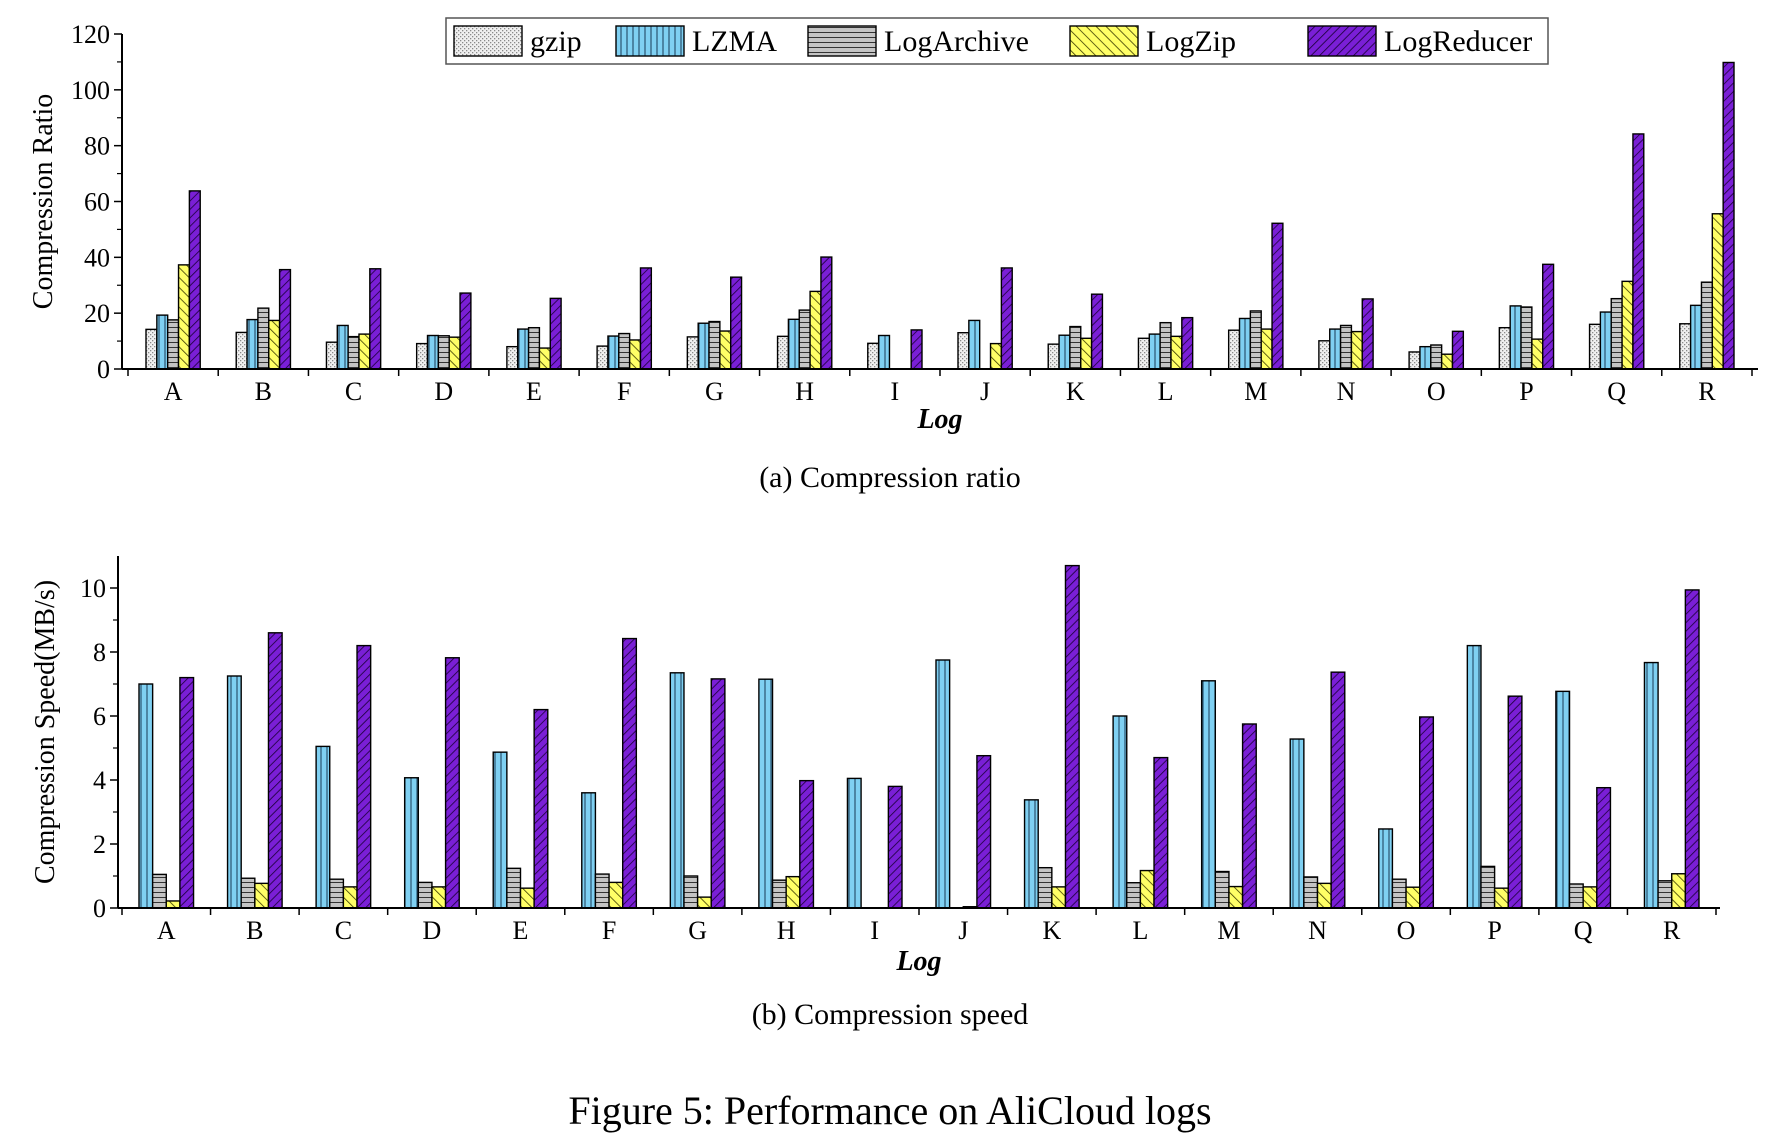 Image resolution: width=1780 pixels, height=1148 pixels. What do you see at coordinates (1707, 325) in the screenshot?
I see `bar-logarchive-r` at bounding box center [1707, 325].